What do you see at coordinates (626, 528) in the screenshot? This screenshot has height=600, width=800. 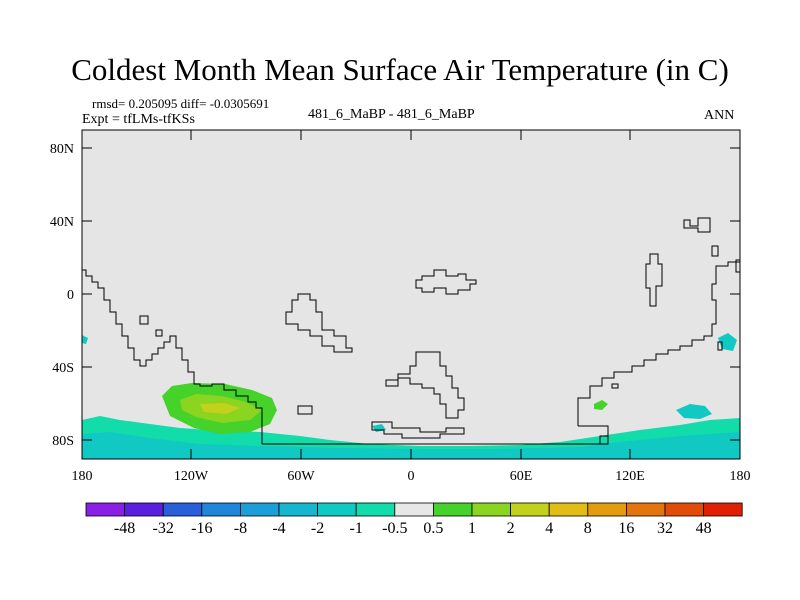 I see `colorbar-label: 16` at bounding box center [626, 528].